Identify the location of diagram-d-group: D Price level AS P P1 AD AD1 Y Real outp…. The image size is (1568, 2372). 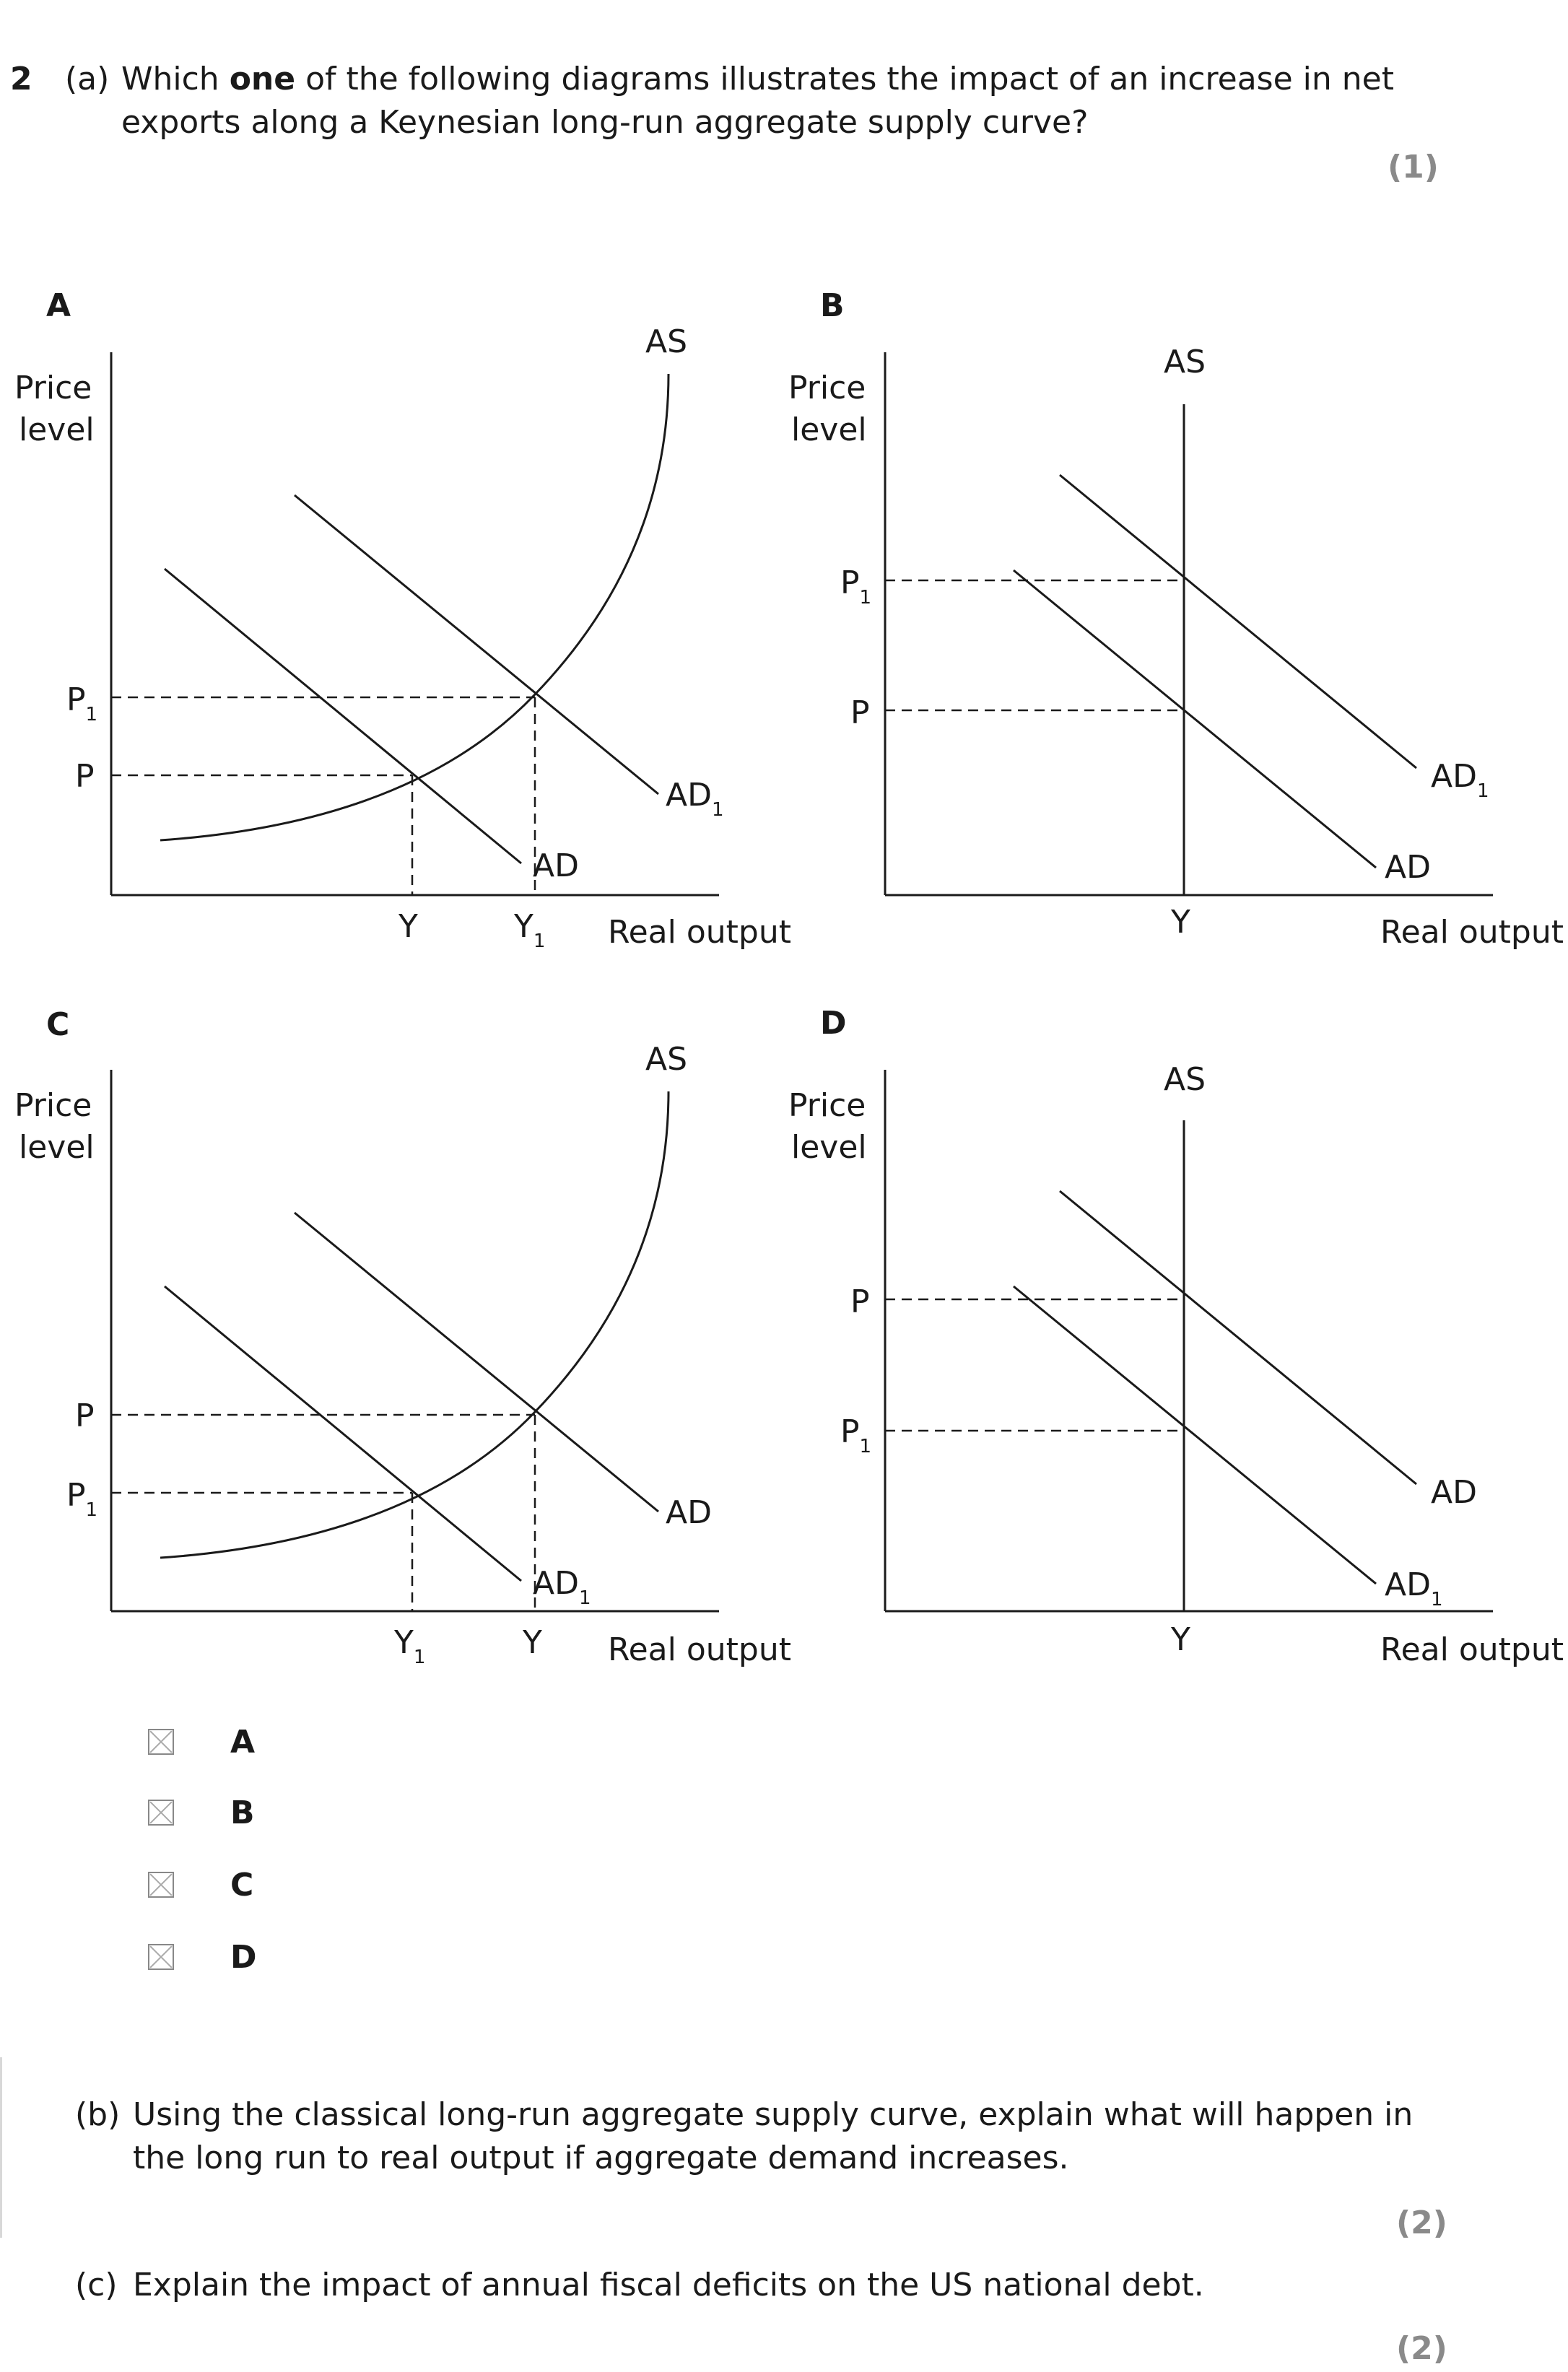
(1176, 1337).